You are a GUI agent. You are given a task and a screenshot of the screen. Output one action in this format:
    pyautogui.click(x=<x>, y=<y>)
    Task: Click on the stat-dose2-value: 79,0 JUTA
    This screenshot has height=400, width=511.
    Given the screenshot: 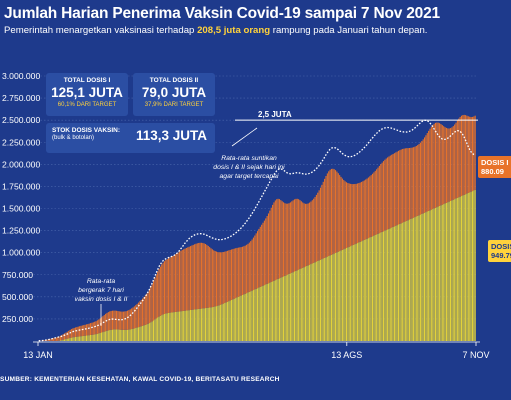 What is the action you would take?
    pyautogui.click(x=174, y=92)
    